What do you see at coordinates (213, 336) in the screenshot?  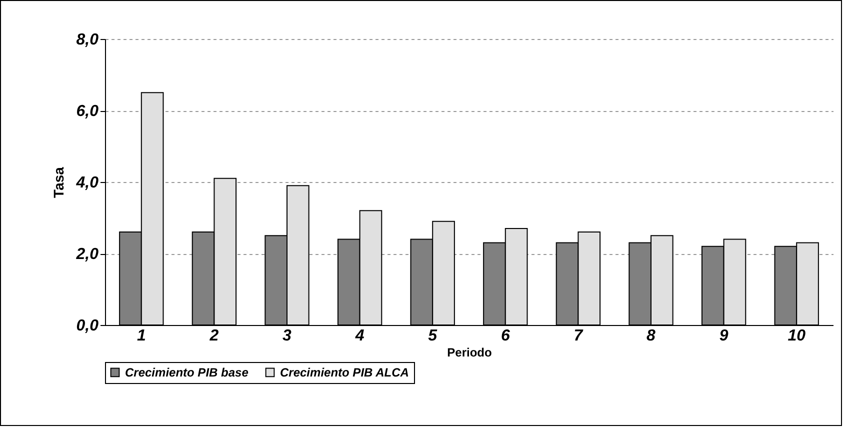 I see `x-tick-label: 2` at bounding box center [213, 336].